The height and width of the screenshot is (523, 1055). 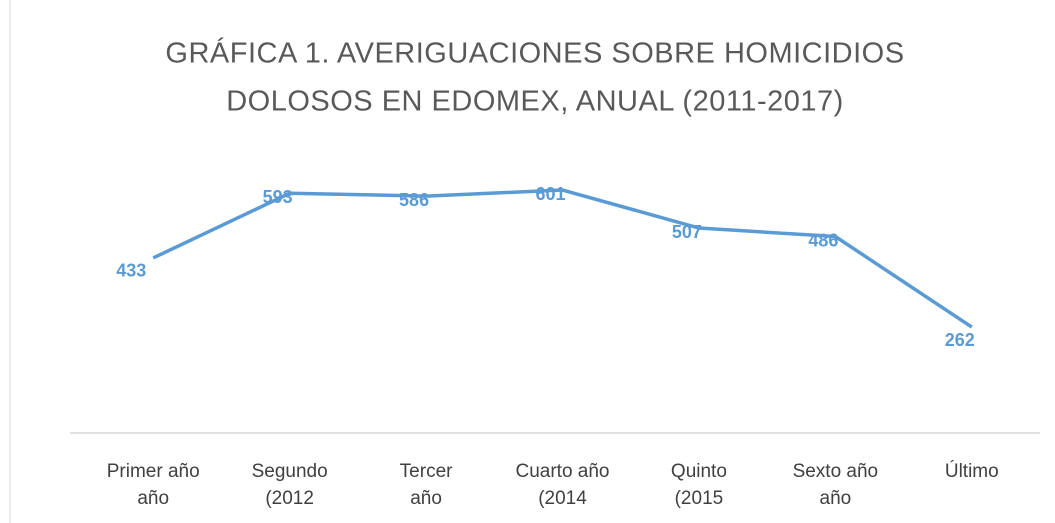 What do you see at coordinates (960, 340) in the screenshot?
I see `data-label: 262` at bounding box center [960, 340].